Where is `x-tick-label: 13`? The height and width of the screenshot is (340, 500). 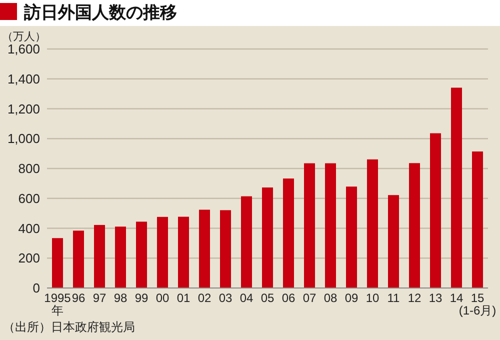 x-tick-label: 13 is located at coordinates (435, 298).